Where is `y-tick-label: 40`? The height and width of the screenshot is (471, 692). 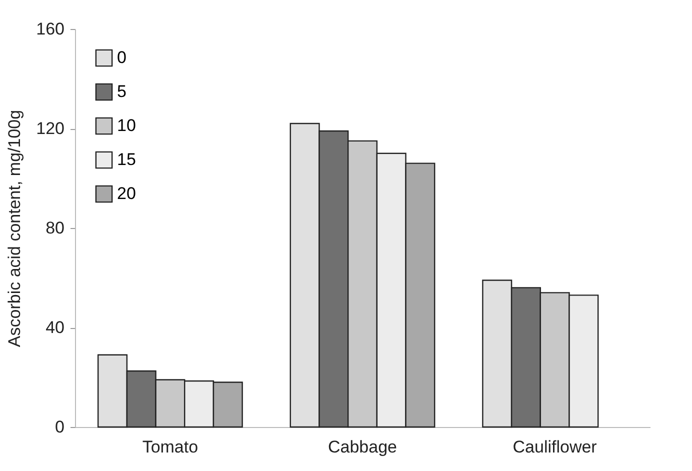
y-tick-label: 40 is located at coordinates (55, 327).